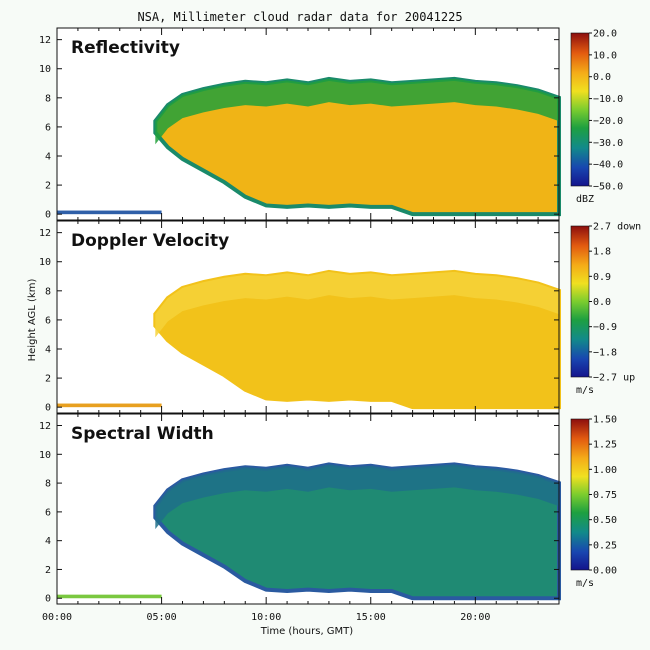 This screenshot has height=650, width=650. What do you see at coordinates (32, 320) in the screenshot?
I see `y-axis-label: Height AGL (km)` at bounding box center [32, 320].